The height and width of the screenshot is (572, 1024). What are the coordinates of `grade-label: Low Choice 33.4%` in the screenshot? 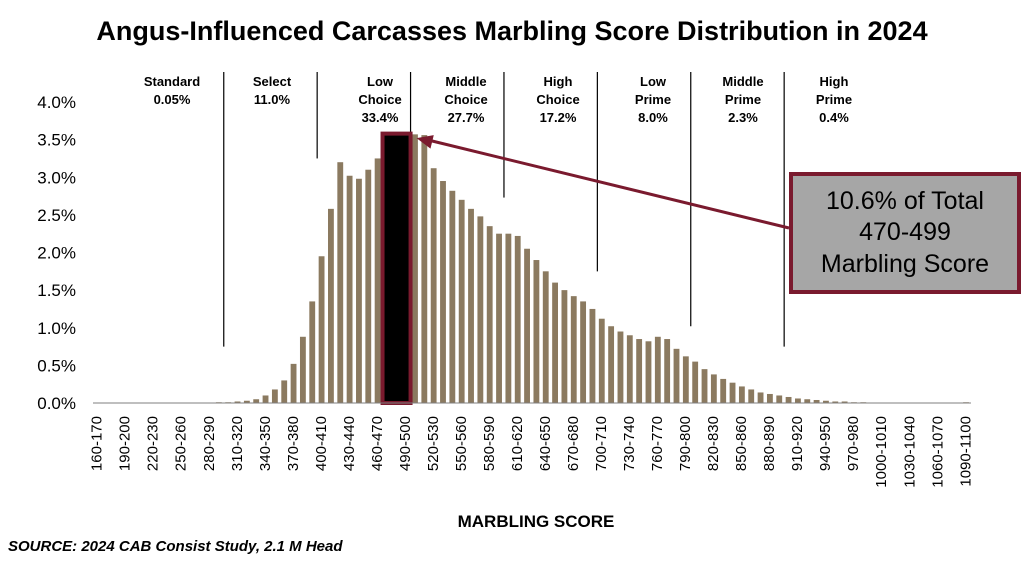 It's located at (379, 99).